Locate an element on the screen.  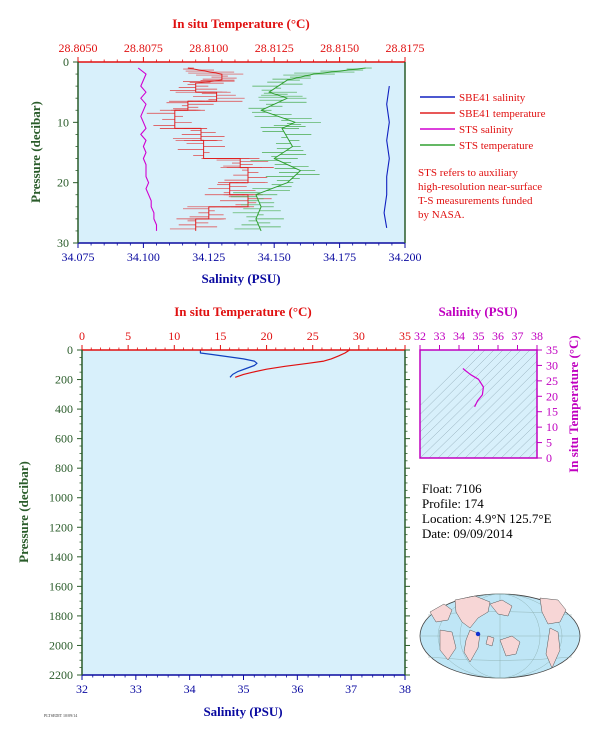
top-series-layer is located at coordinates (263, 149).